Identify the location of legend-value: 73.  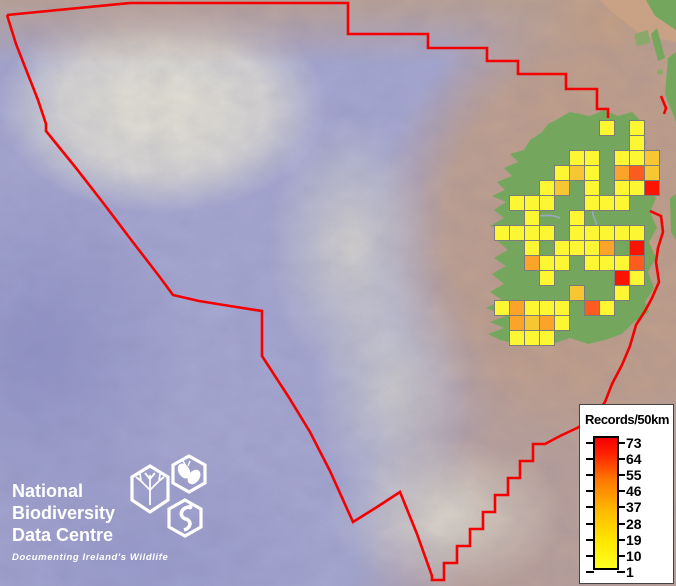
(634, 443).